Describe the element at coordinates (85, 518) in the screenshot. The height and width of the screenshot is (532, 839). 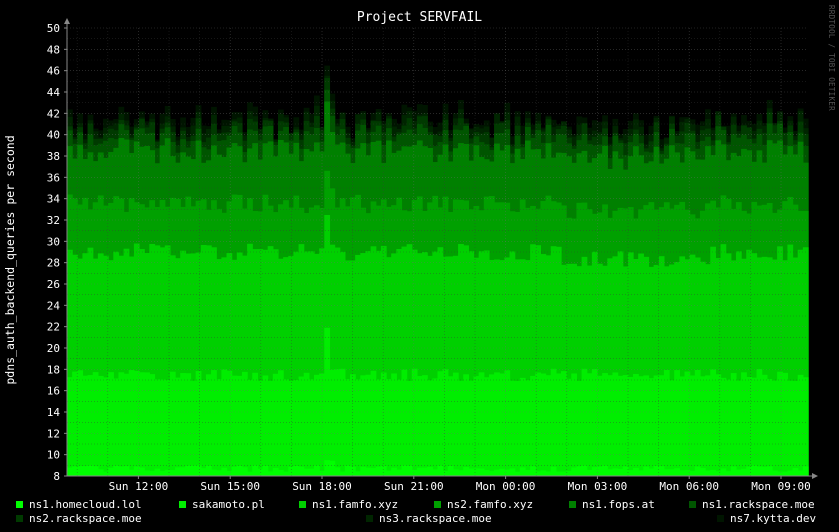
I see `legend-label: ns2.rackspace.moe` at that location.